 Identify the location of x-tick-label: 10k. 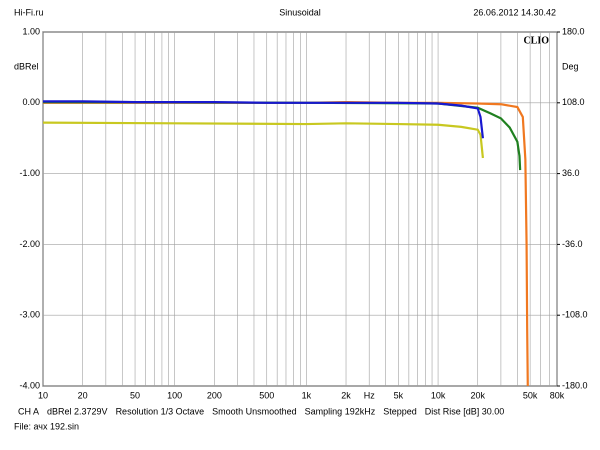
(438, 395).